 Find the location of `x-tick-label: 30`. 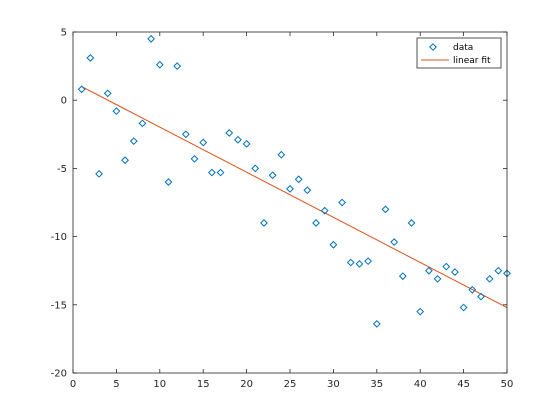

x-tick-label: 30 is located at coordinates (333, 384).